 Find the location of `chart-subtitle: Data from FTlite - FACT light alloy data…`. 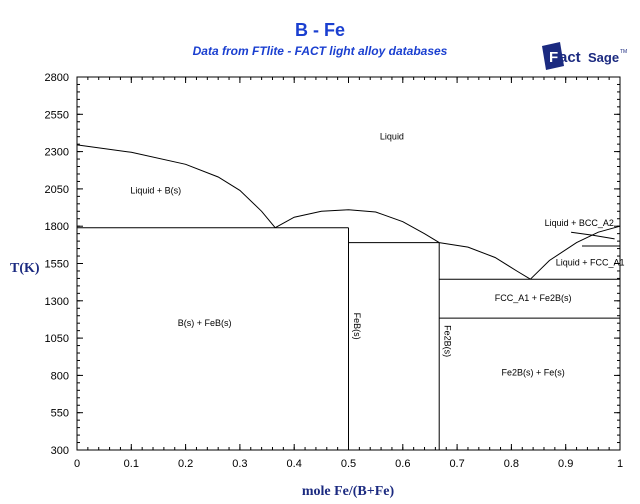

chart-subtitle: Data from FTlite - FACT light alloy data… is located at coordinates (320, 51).